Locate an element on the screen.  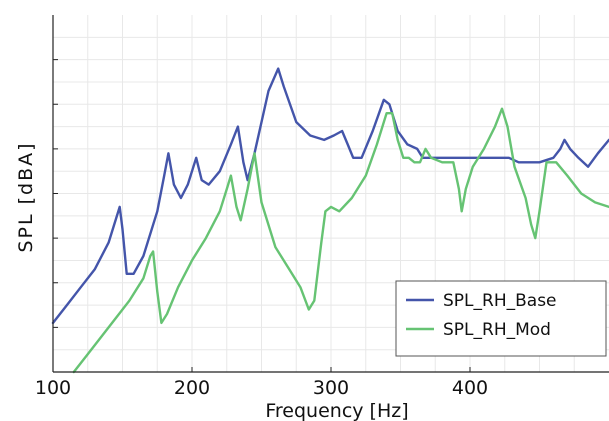
x-tick-label: 200 is located at coordinates (192, 388).